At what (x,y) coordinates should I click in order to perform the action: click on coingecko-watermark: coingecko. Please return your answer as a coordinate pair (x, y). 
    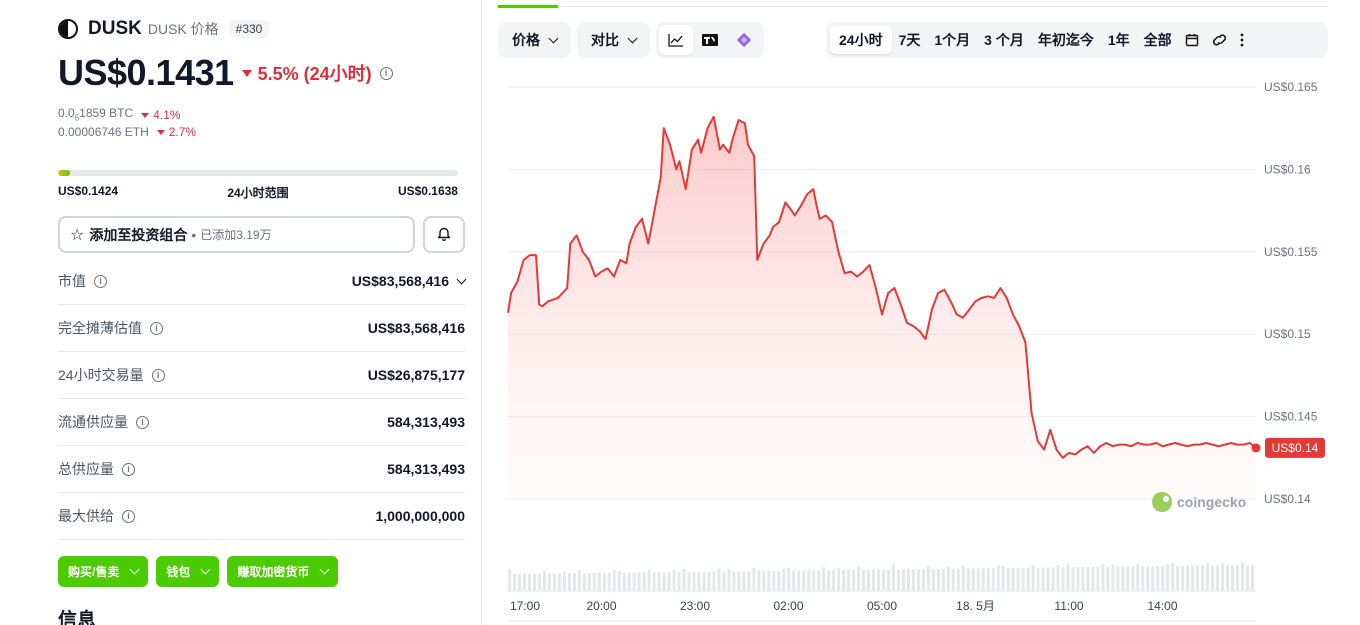
    Looking at the image, I should click on (1211, 502).